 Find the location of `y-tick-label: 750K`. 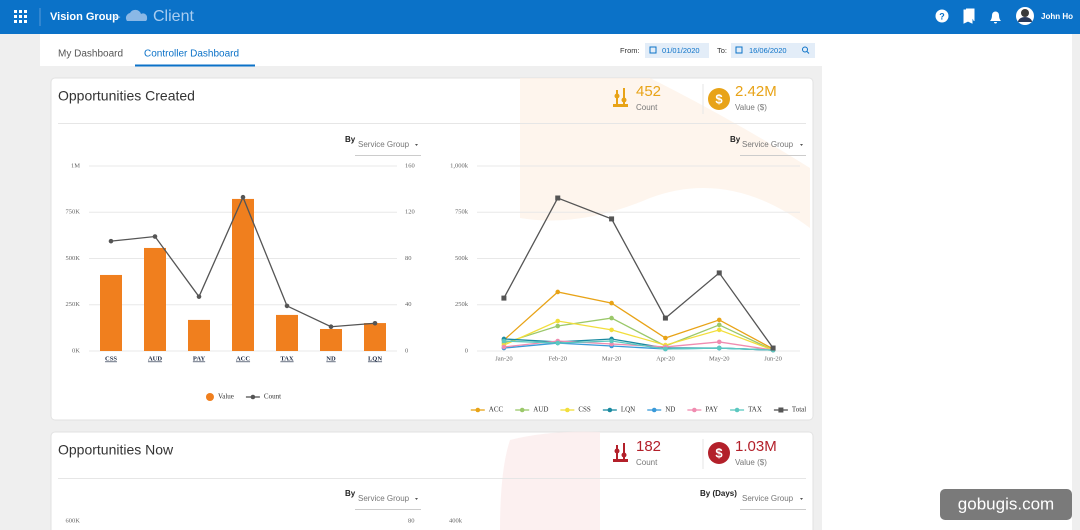

y-tick-label: 750K is located at coordinates (73, 212).